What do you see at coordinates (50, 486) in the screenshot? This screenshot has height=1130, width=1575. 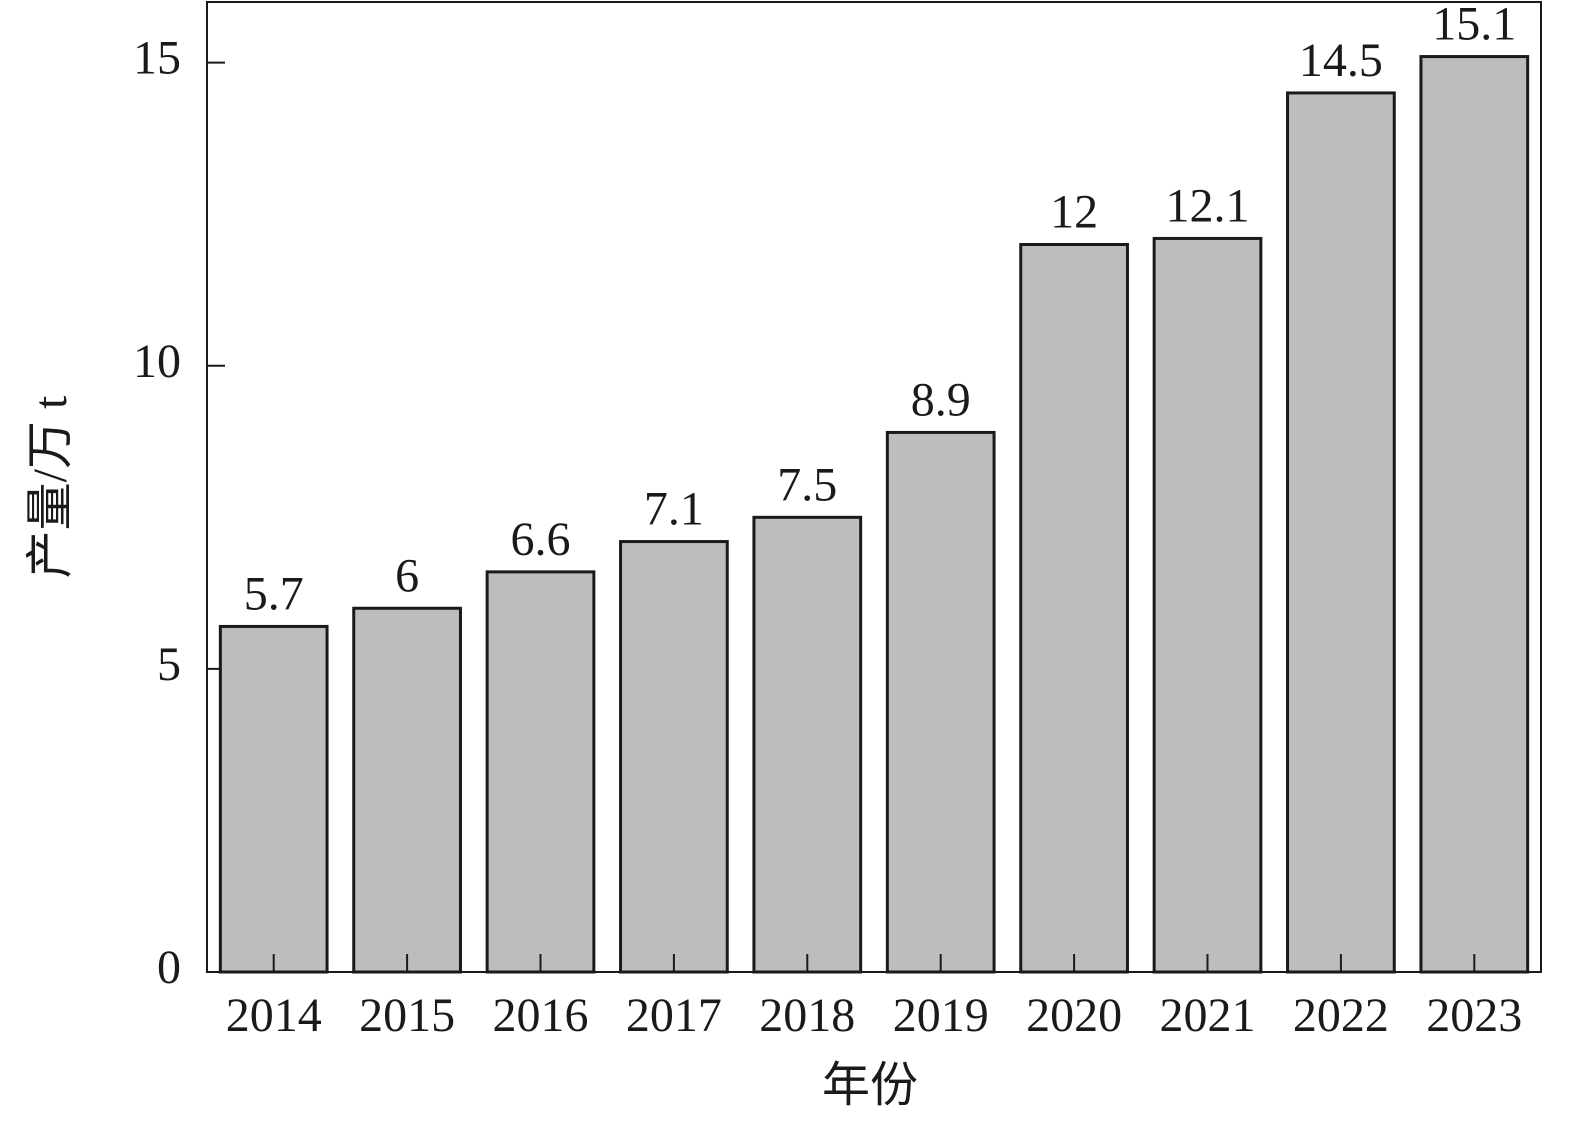 I see `y-axis-label: 产量/万 t` at bounding box center [50, 486].